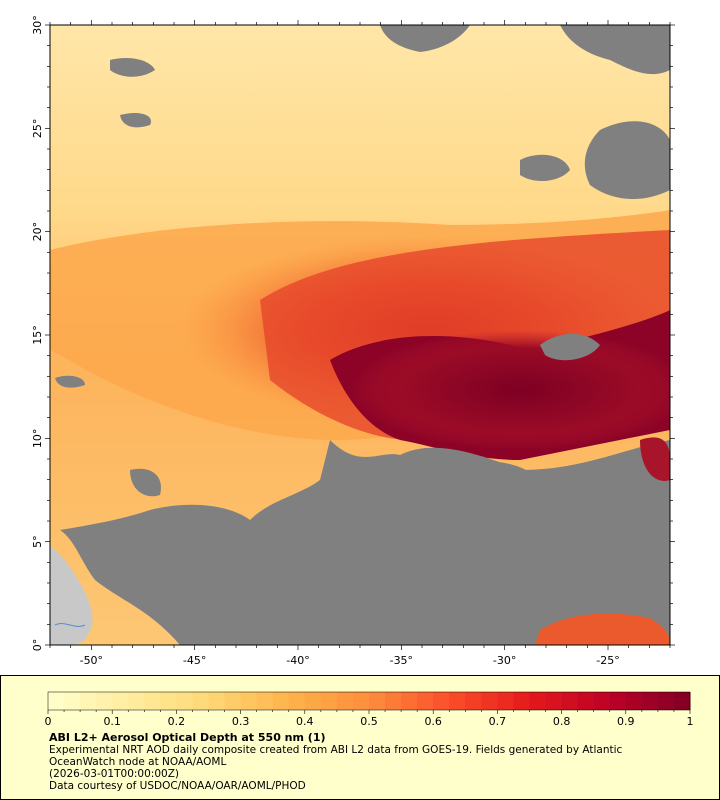  I want to click on aod-high-patch-east, so click(655, 459).